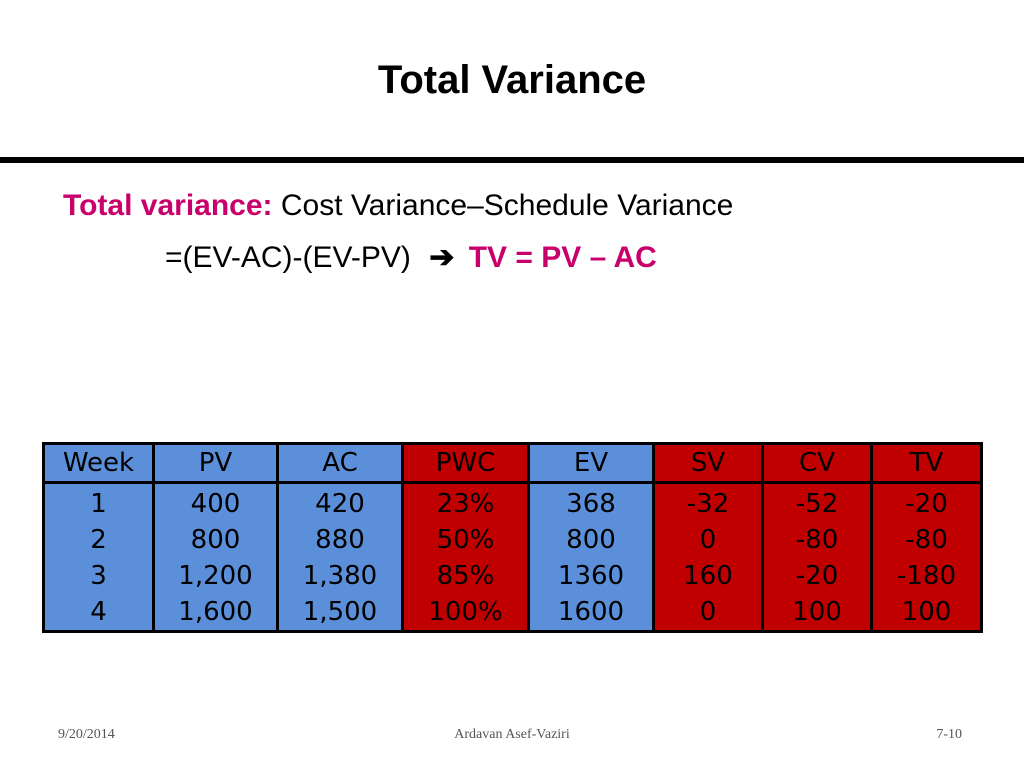 The height and width of the screenshot is (768, 1024). What do you see at coordinates (465, 540) in the screenshot?
I see `cell-pwc: 50%` at bounding box center [465, 540].